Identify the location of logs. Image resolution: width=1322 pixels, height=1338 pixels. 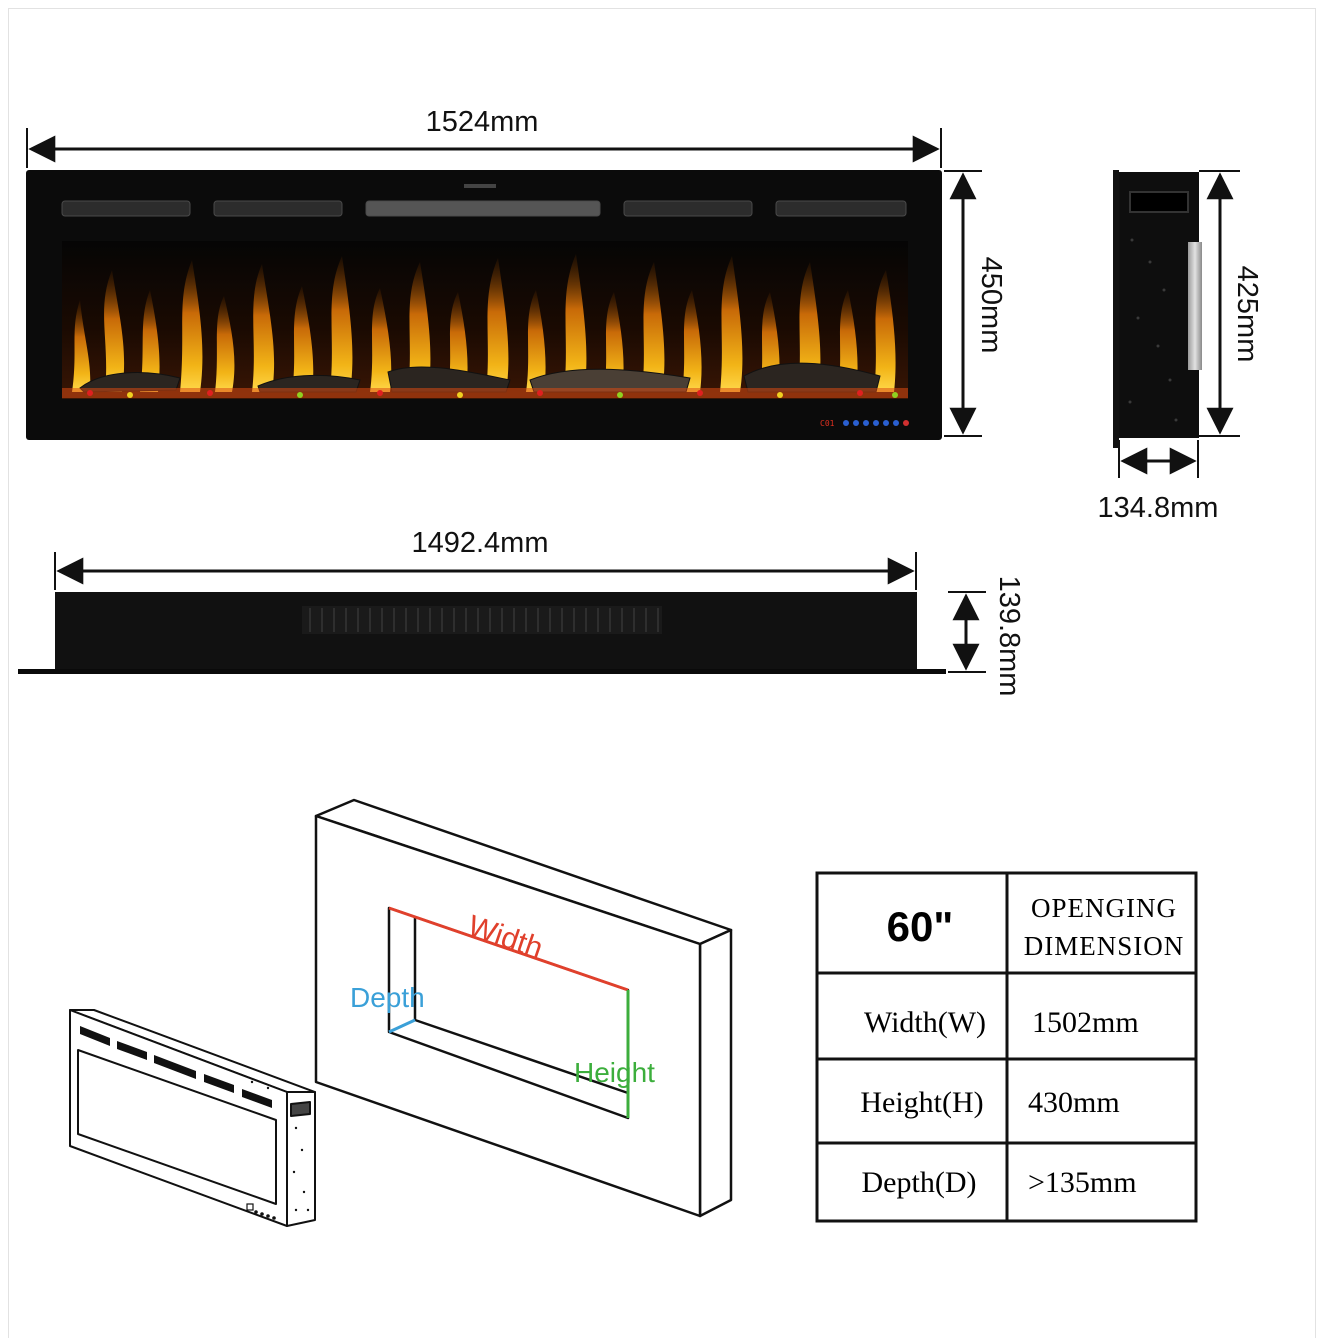
(480, 377).